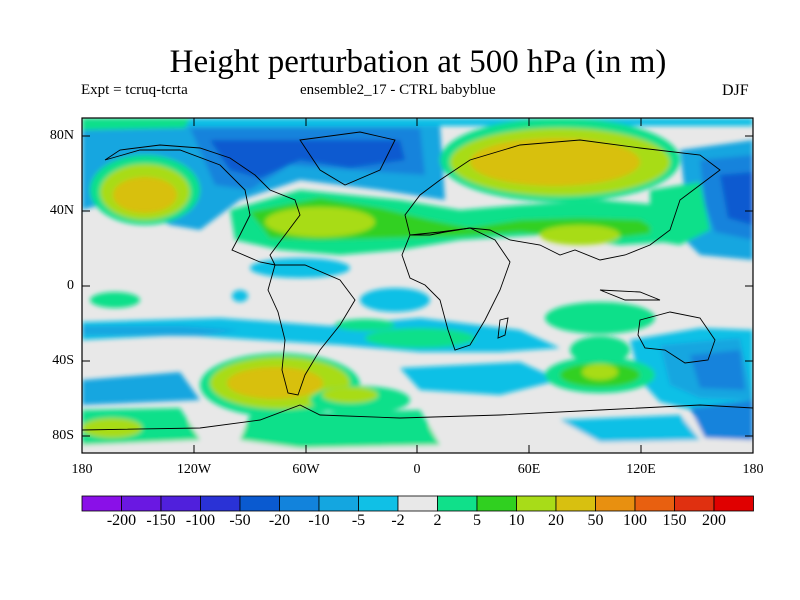  What do you see at coordinates (63, 435) in the screenshot?
I see `lat-label-80s: 80S` at bounding box center [63, 435].